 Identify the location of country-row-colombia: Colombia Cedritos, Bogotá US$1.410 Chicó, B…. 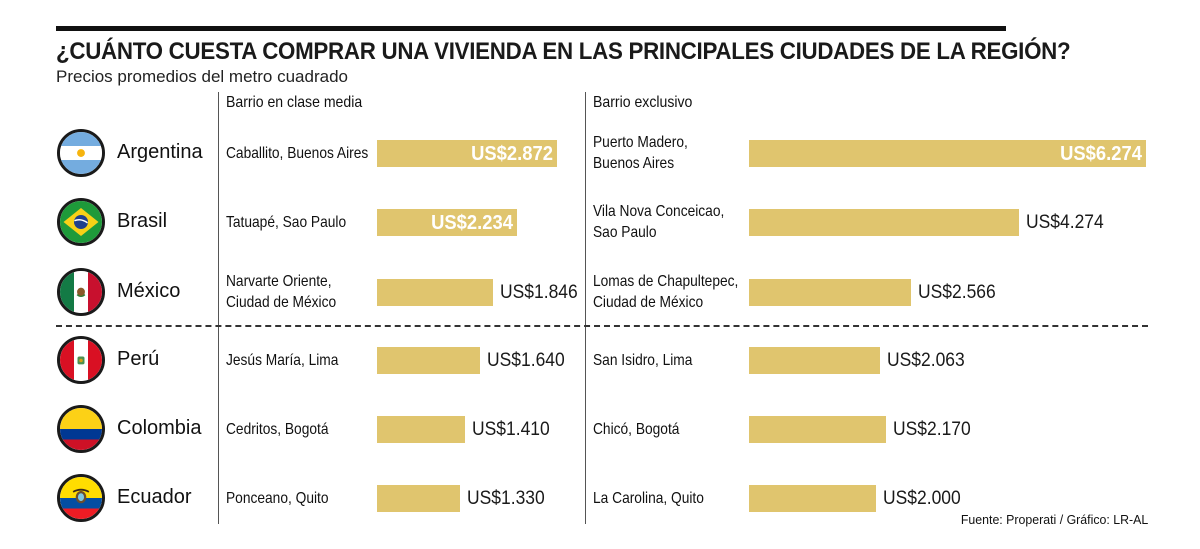
(600, 429).